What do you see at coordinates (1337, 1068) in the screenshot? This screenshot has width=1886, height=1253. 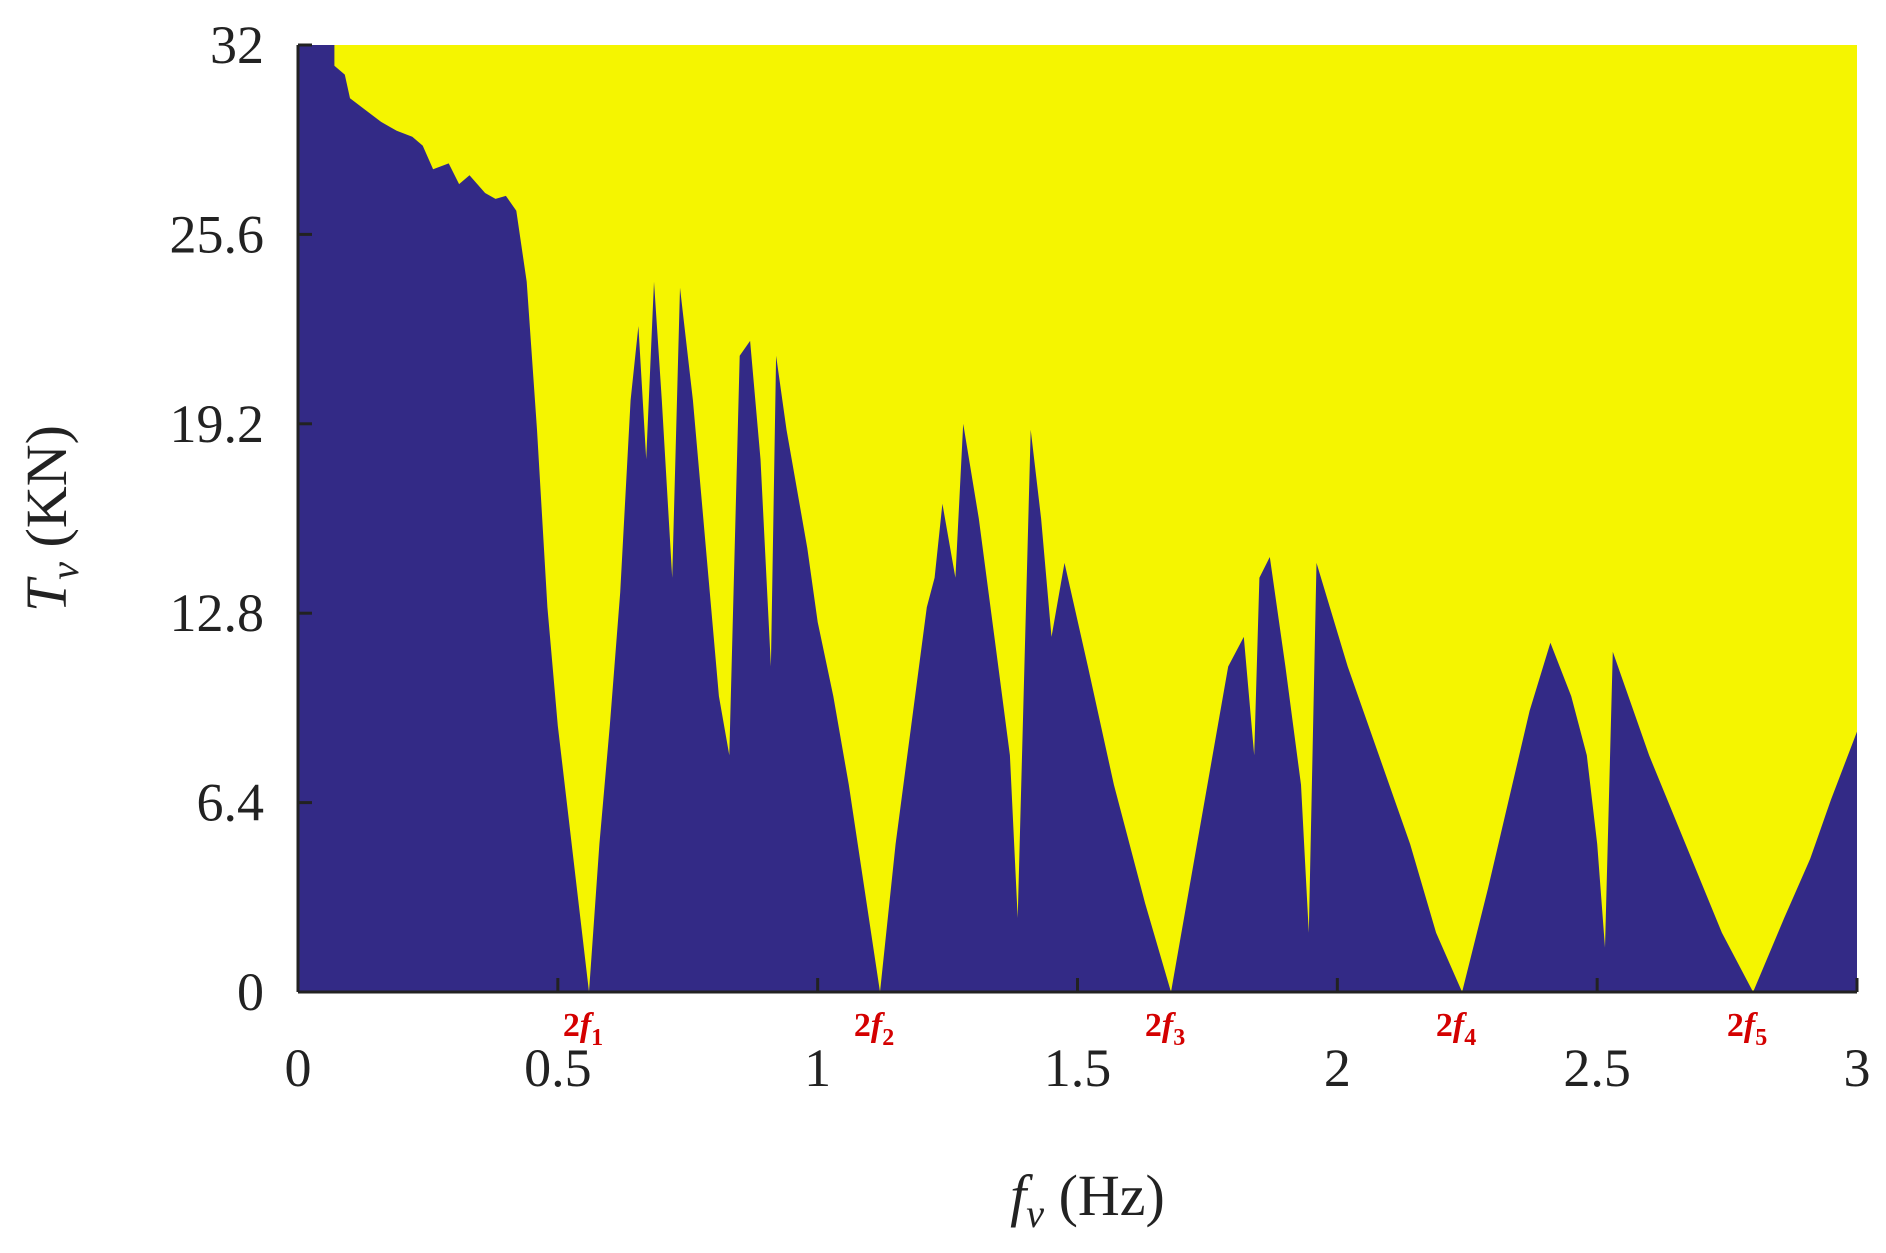 I see `x-tick-label: 2` at bounding box center [1337, 1068].